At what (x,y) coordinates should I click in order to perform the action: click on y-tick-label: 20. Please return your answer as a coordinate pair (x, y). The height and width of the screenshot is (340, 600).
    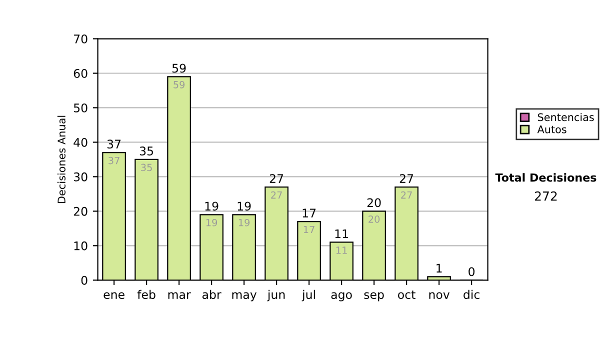
    Looking at the image, I should click on (81, 211).